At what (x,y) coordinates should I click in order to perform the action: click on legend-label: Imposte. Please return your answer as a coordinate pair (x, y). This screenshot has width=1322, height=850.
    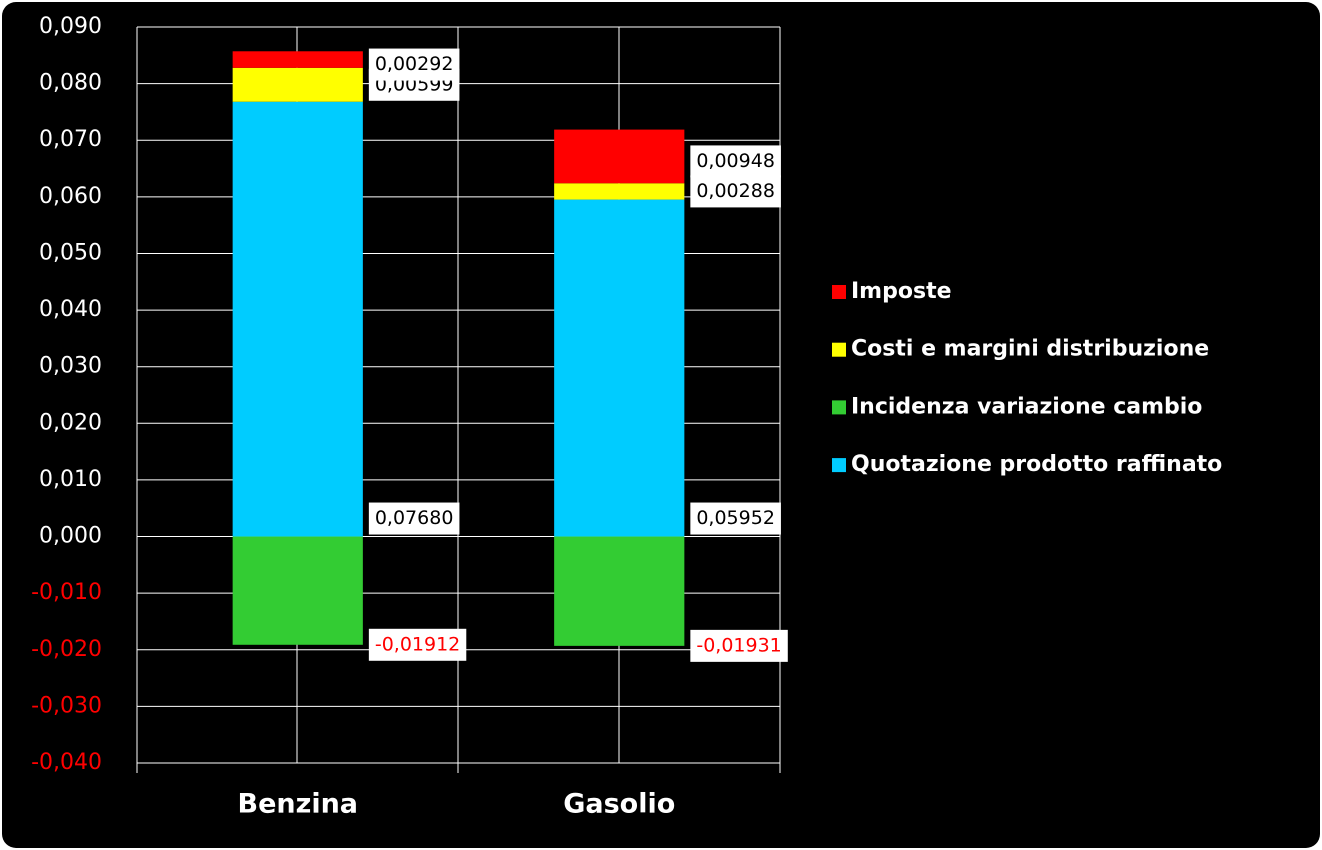
    Looking at the image, I should click on (901, 291).